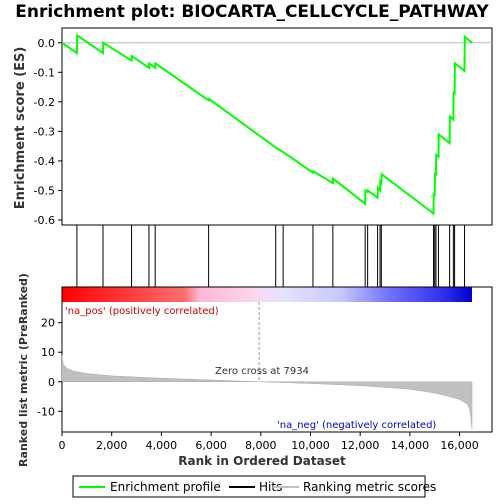 The height and width of the screenshot is (504, 500). I want to click on es-ytick-label: -0.5, so click(44, 190).